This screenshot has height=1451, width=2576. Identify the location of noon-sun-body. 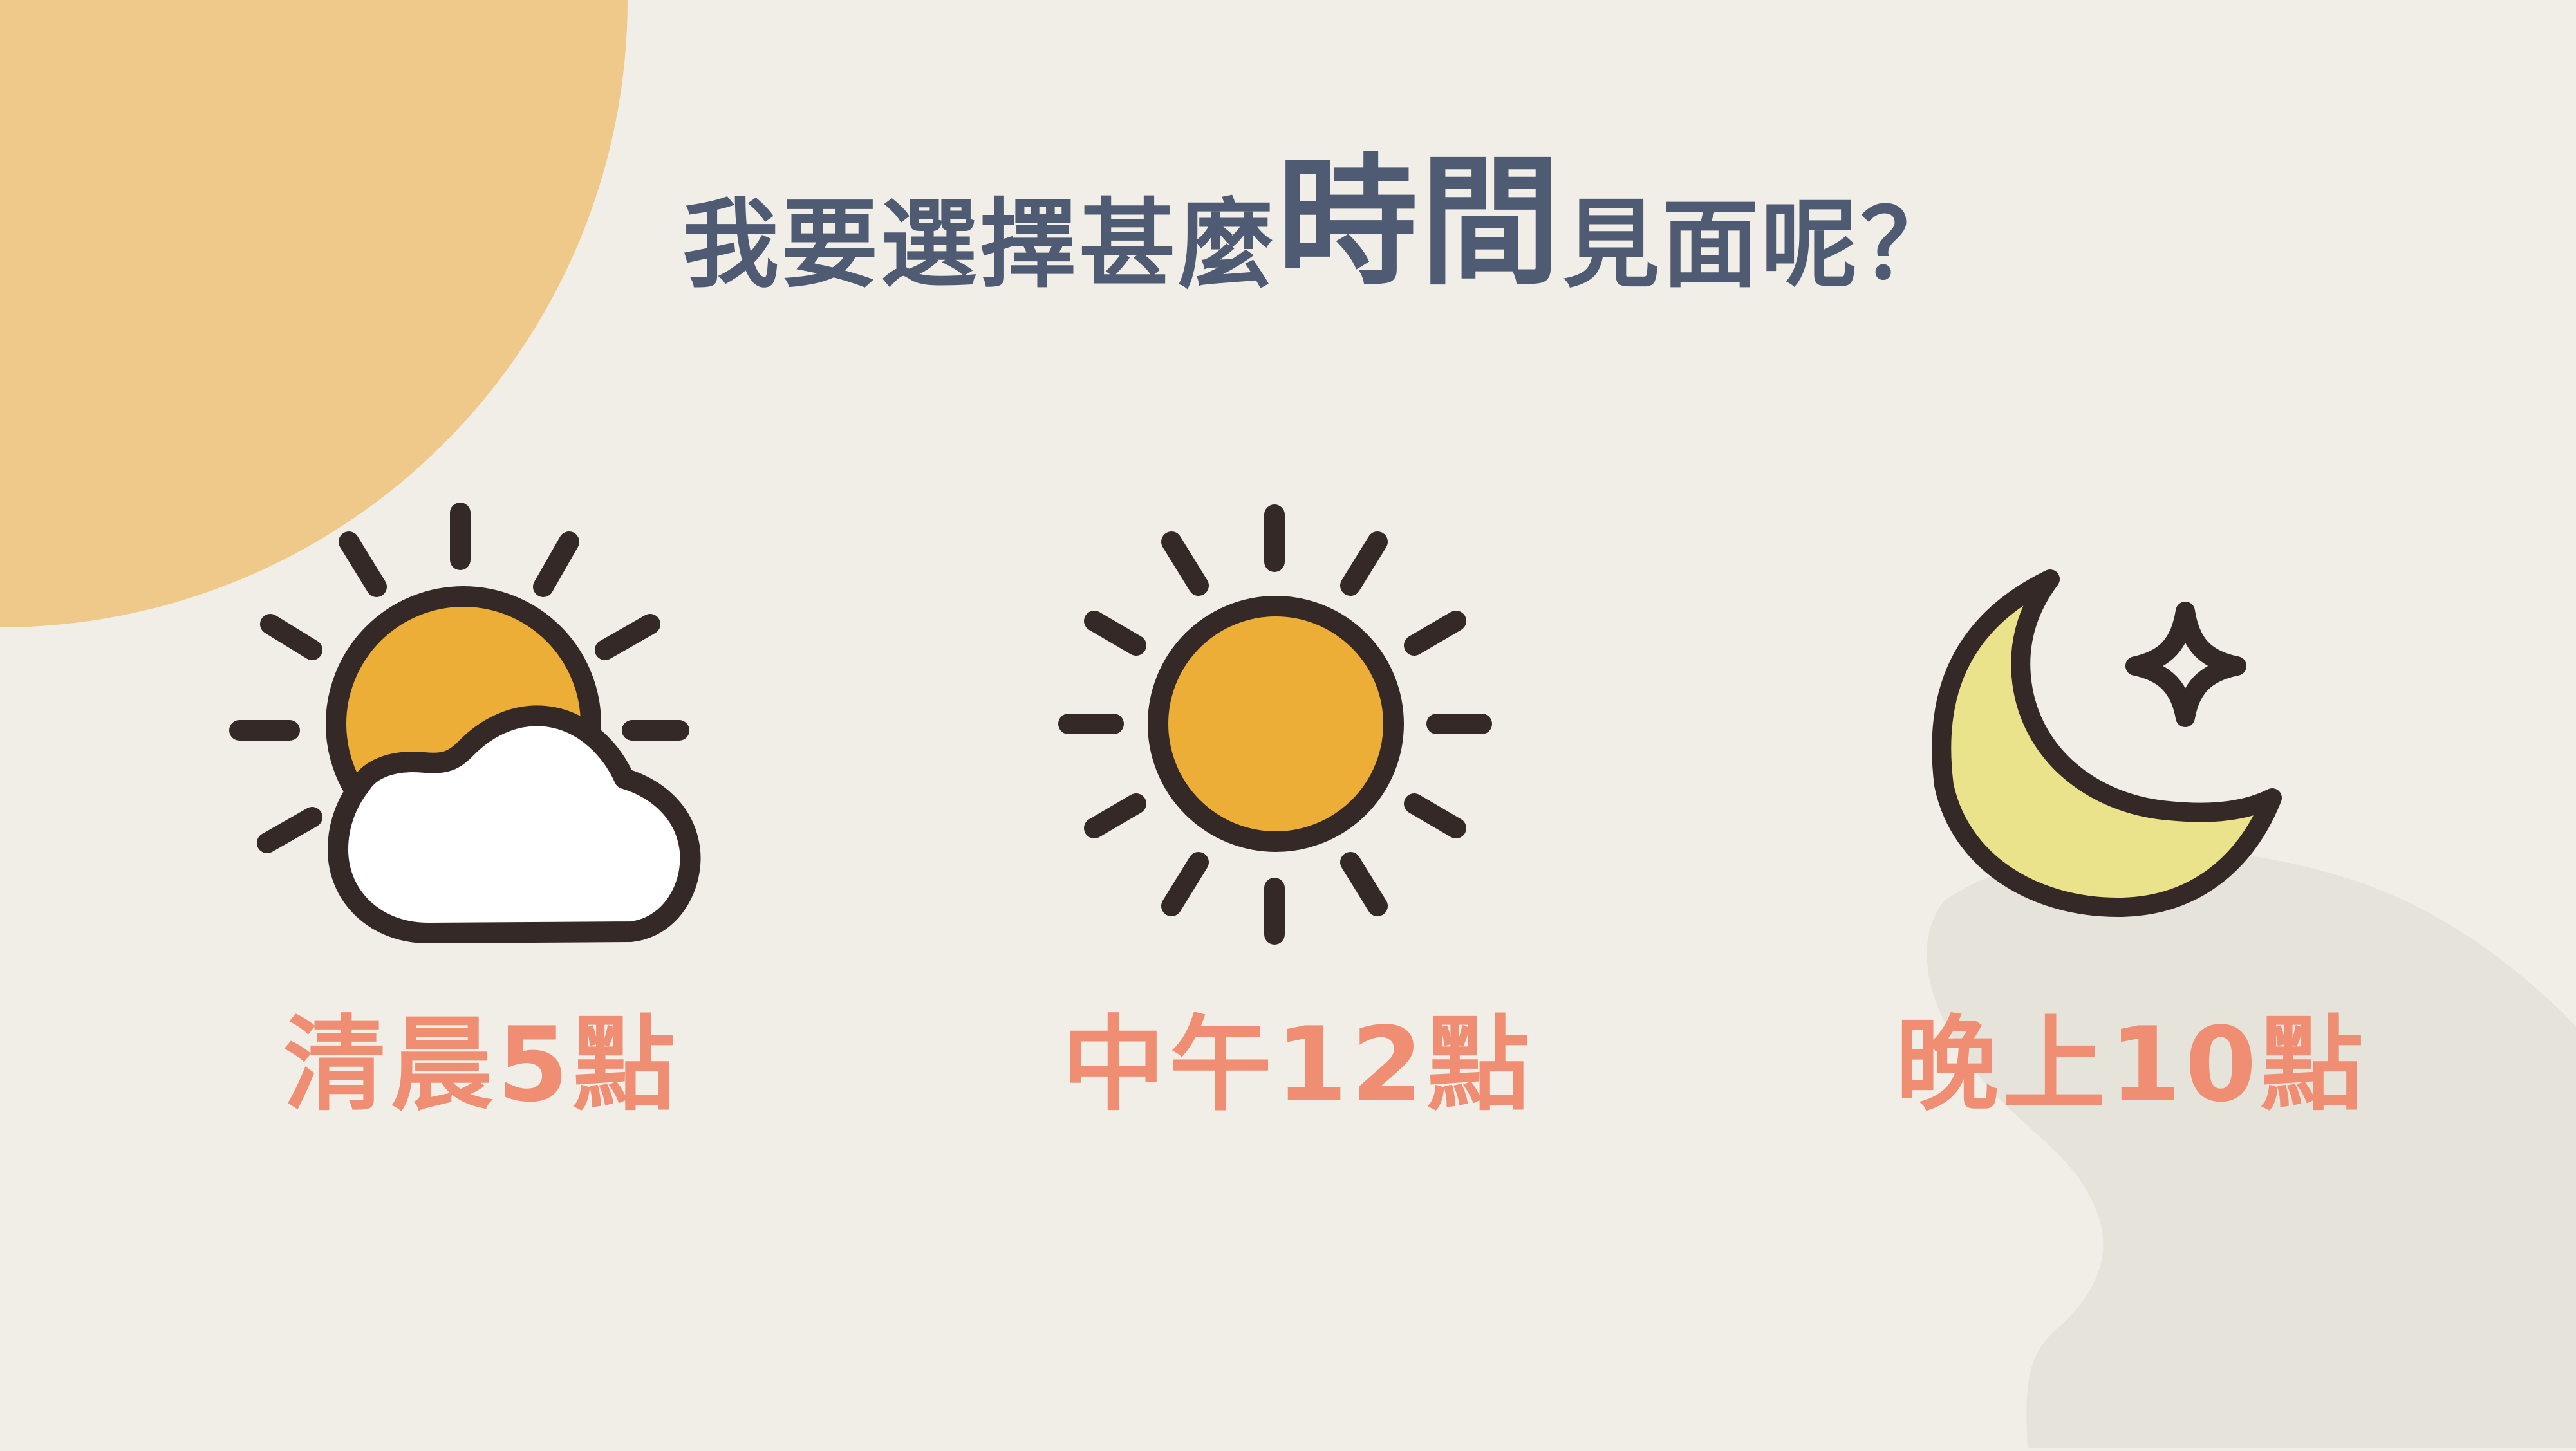
(1276, 724).